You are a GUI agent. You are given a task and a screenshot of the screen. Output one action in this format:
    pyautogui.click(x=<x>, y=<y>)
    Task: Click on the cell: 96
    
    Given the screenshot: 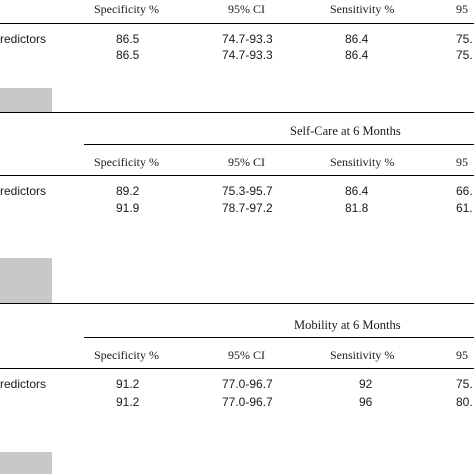 What is the action you would take?
    pyautogui.click(x=366, y=402)
    